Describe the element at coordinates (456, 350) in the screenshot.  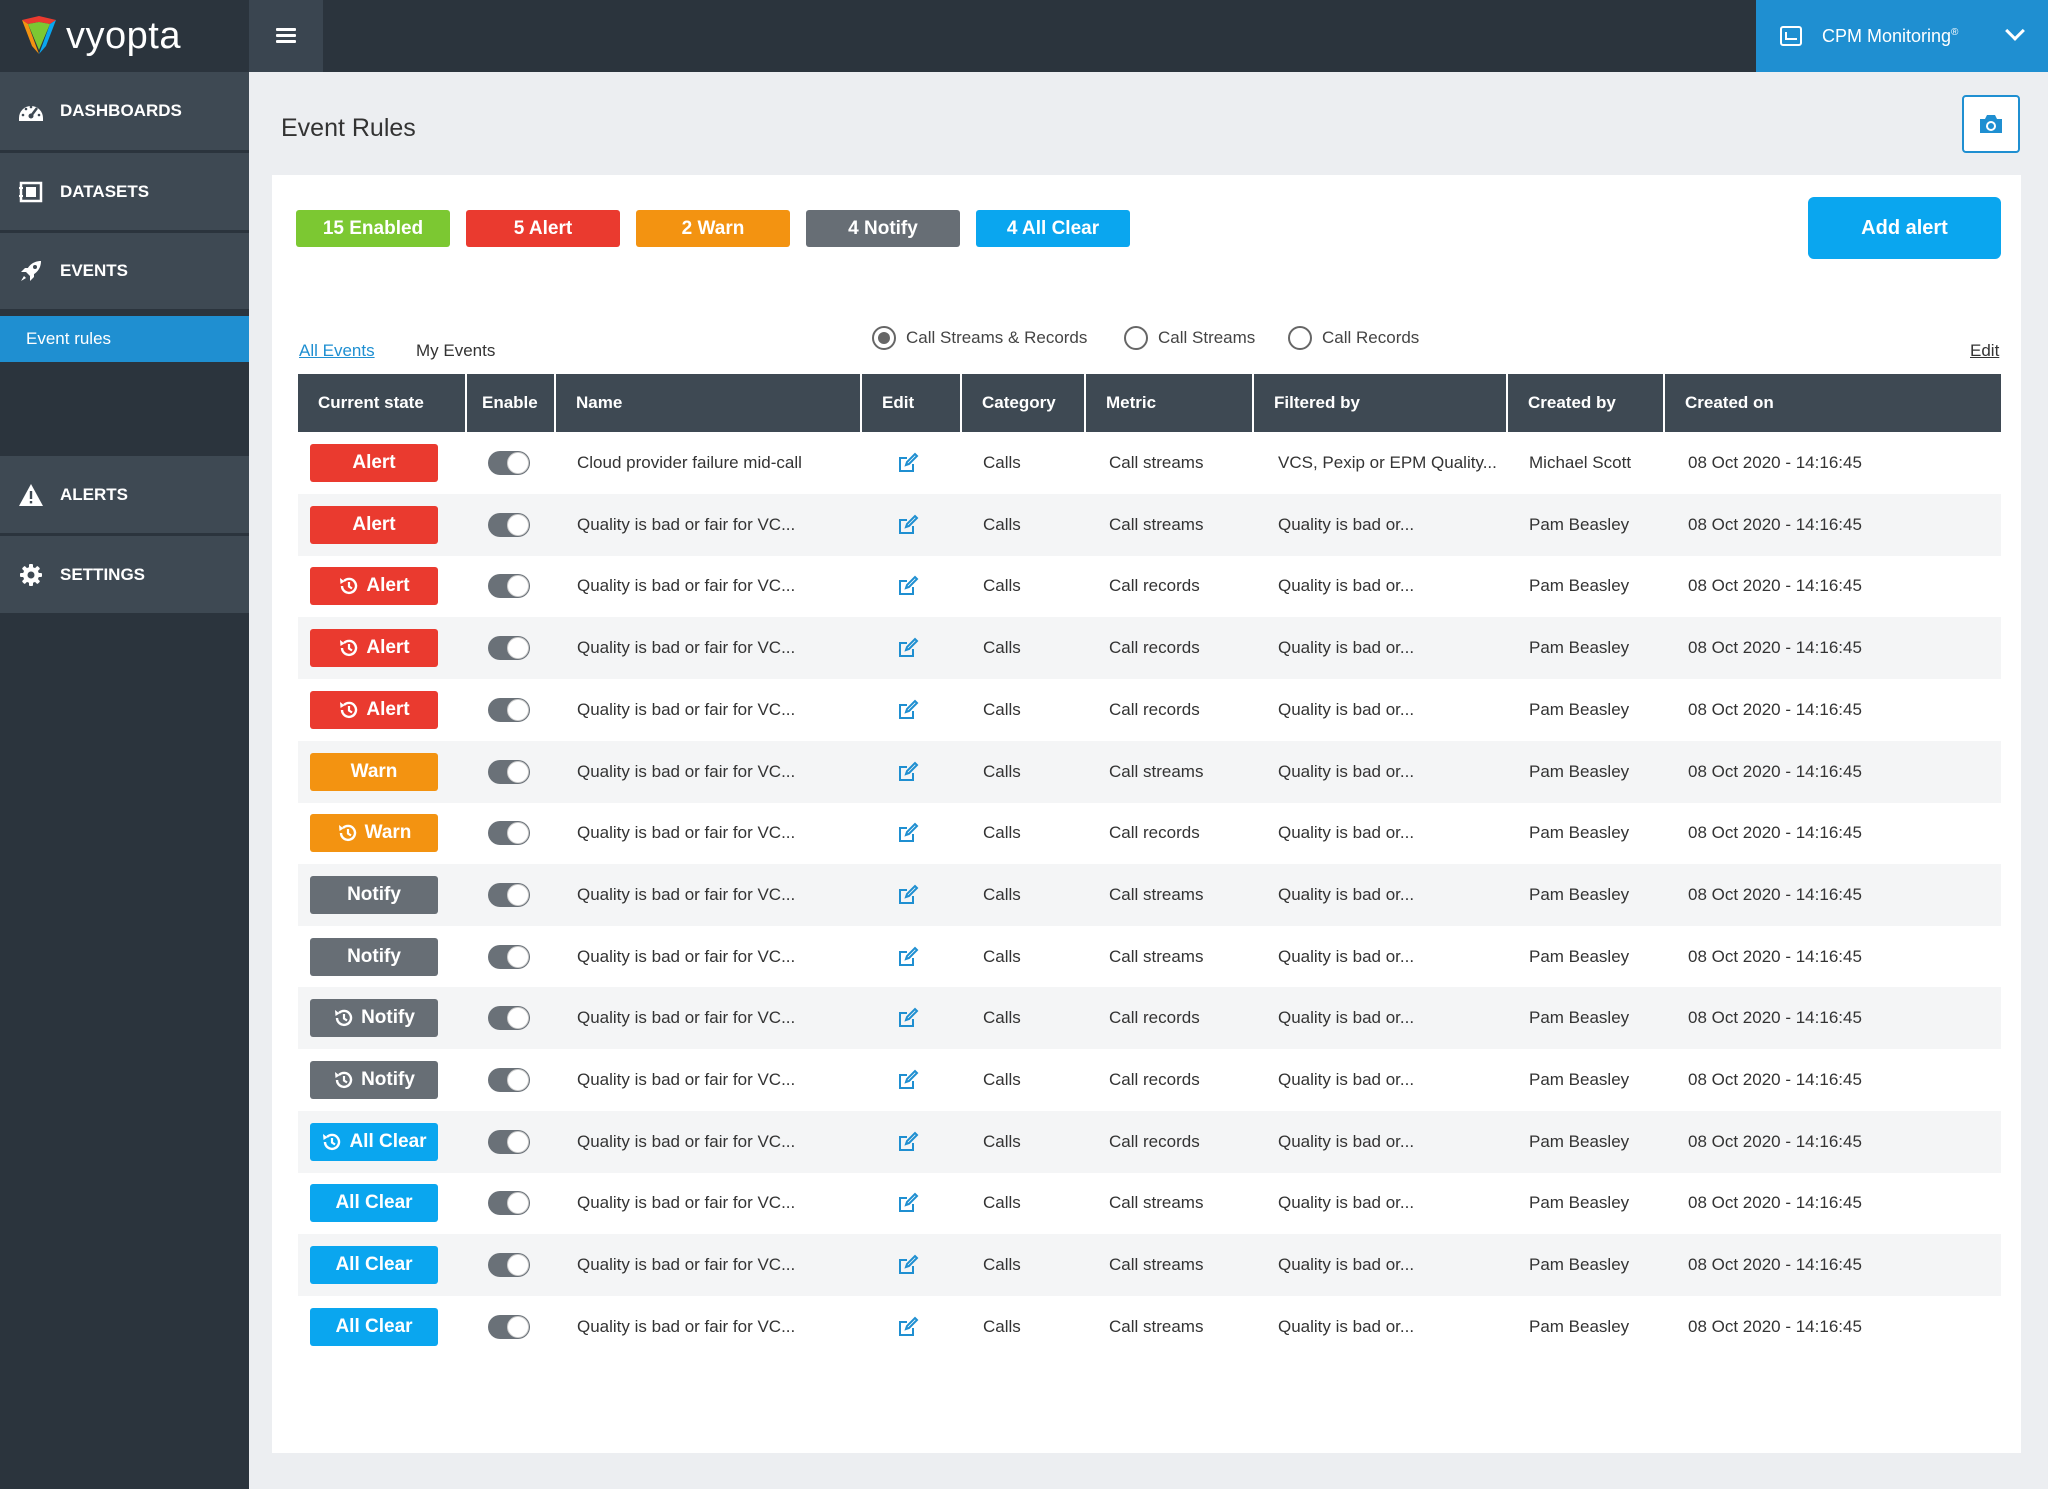
I see `tab-my-events: My Events` at that location.